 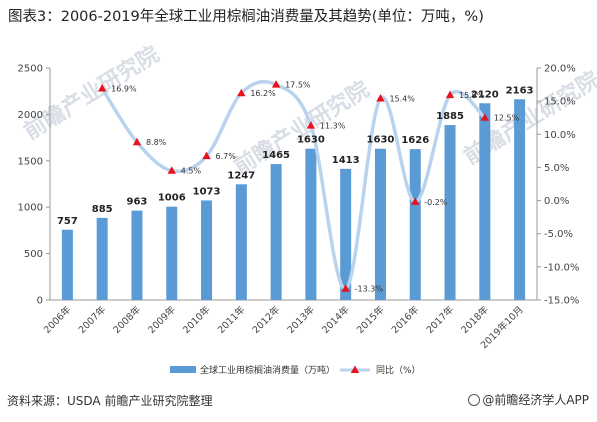 What do you see at coordinates (162, 319) in the screenshot?
I see `x-tick-label: 2009年` at bounding box center [162, 319].